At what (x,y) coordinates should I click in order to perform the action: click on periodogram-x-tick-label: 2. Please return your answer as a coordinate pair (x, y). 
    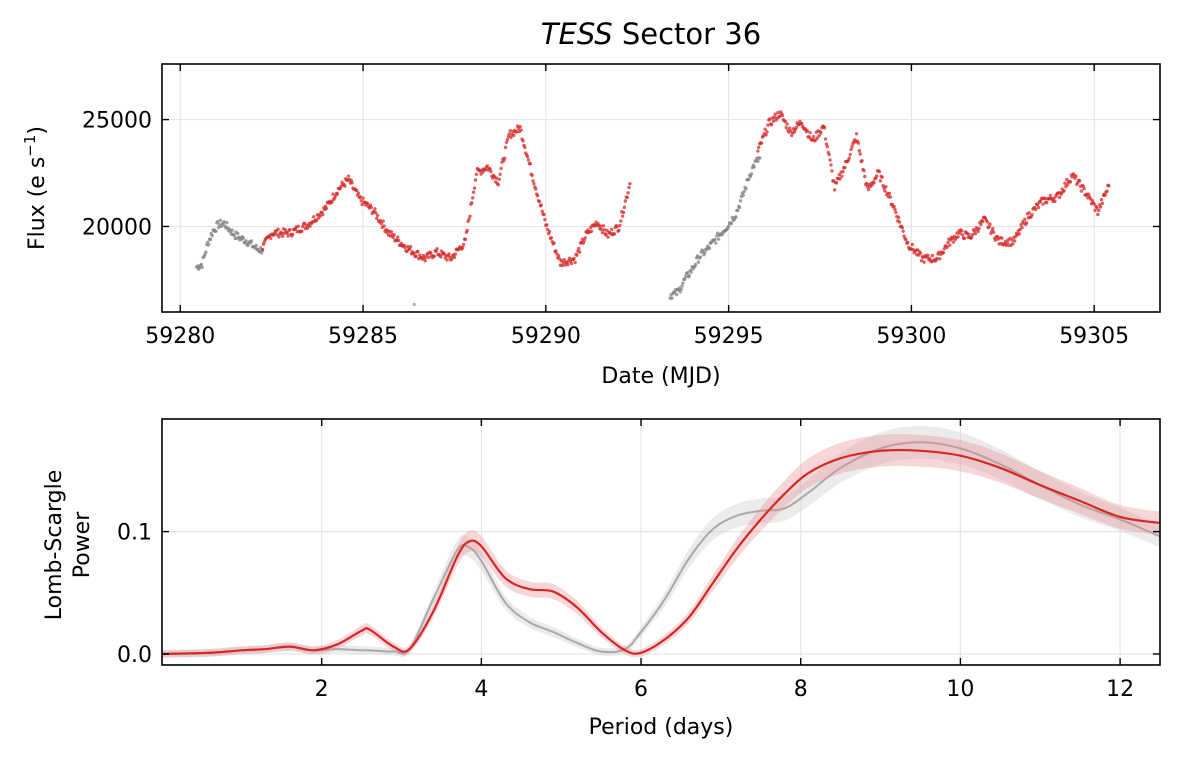
    Looking at the image, I should click on (322, 689).